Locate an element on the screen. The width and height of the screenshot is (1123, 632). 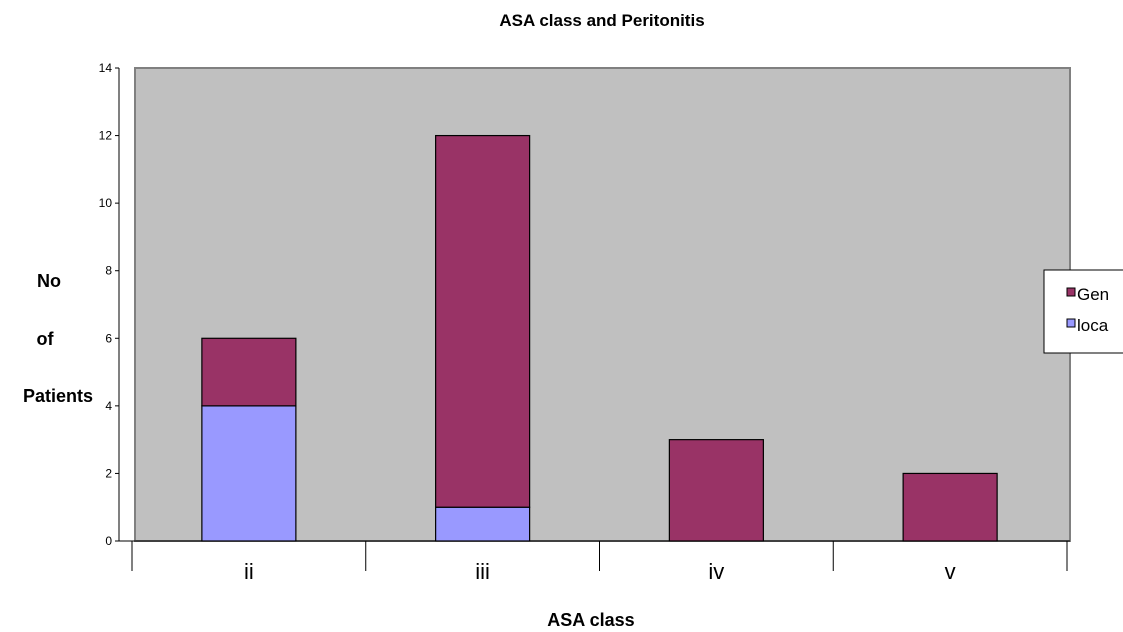
y-axis-title-line-3: Patients is located at coordinates (58, 396).